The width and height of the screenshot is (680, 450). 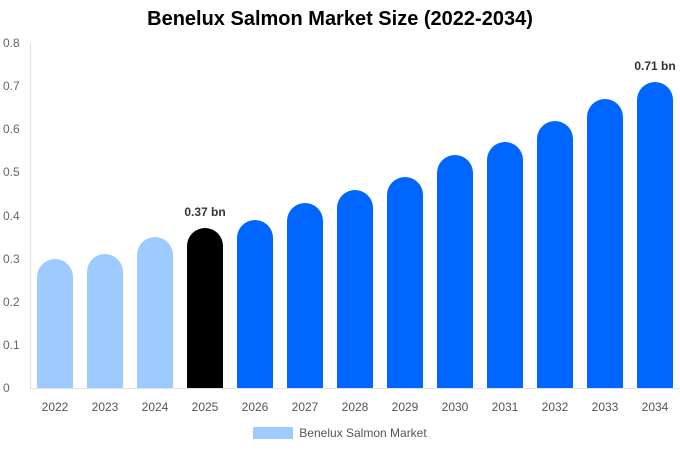 What do you see at coordinates (11, 129) in the screenshot?
I see `y-tick-label: 0.6` at bounding box center [11, 129].